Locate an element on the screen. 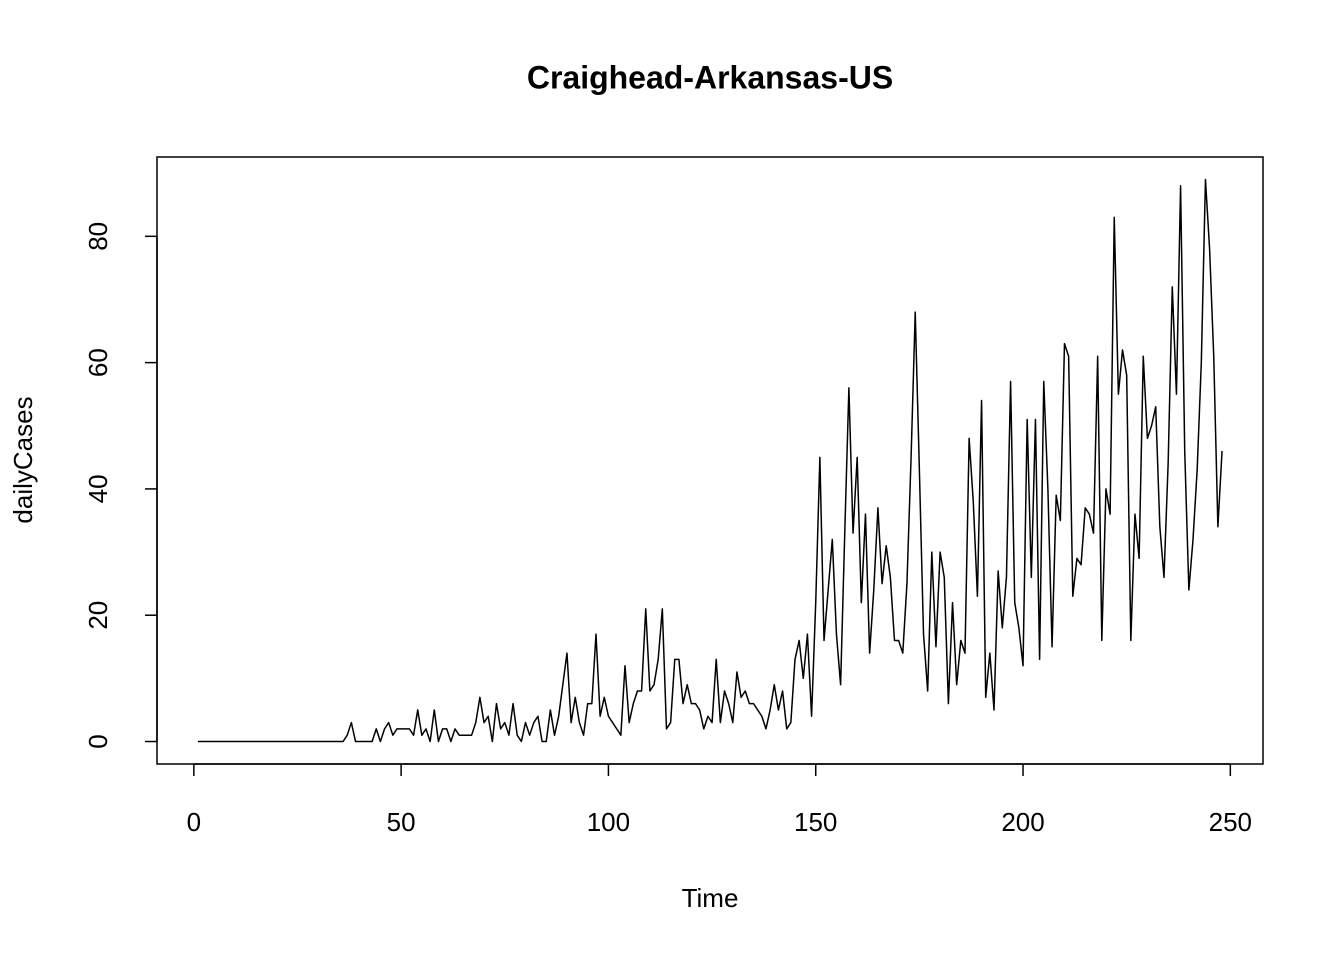 The width and height of the screenshot is (1344, 965). x-tick-label: 250 is located at coordinates (1230, 822).